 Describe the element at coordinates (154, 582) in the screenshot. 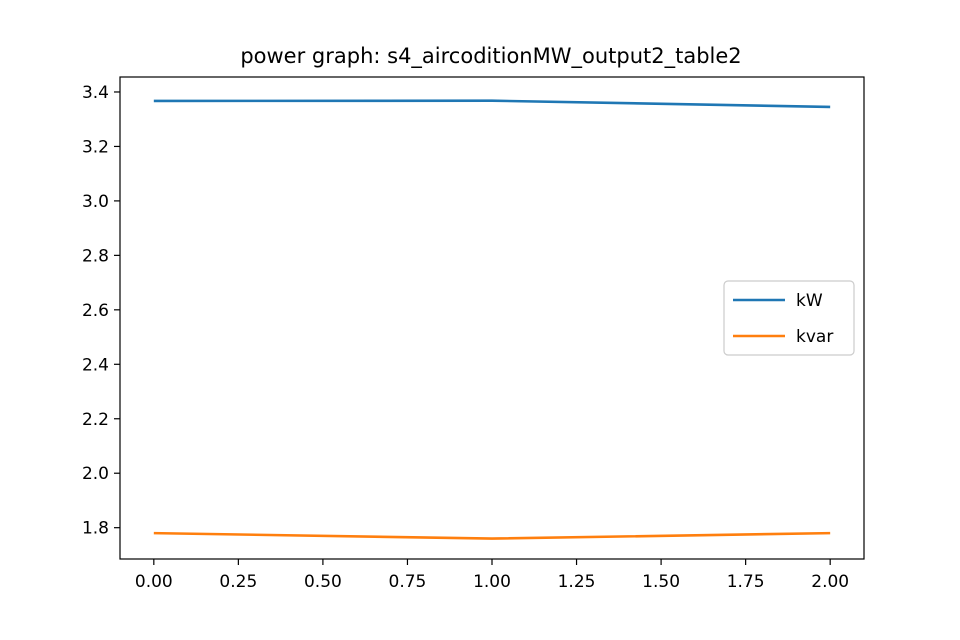

I see `x-tick-label: 0.00` at that location.